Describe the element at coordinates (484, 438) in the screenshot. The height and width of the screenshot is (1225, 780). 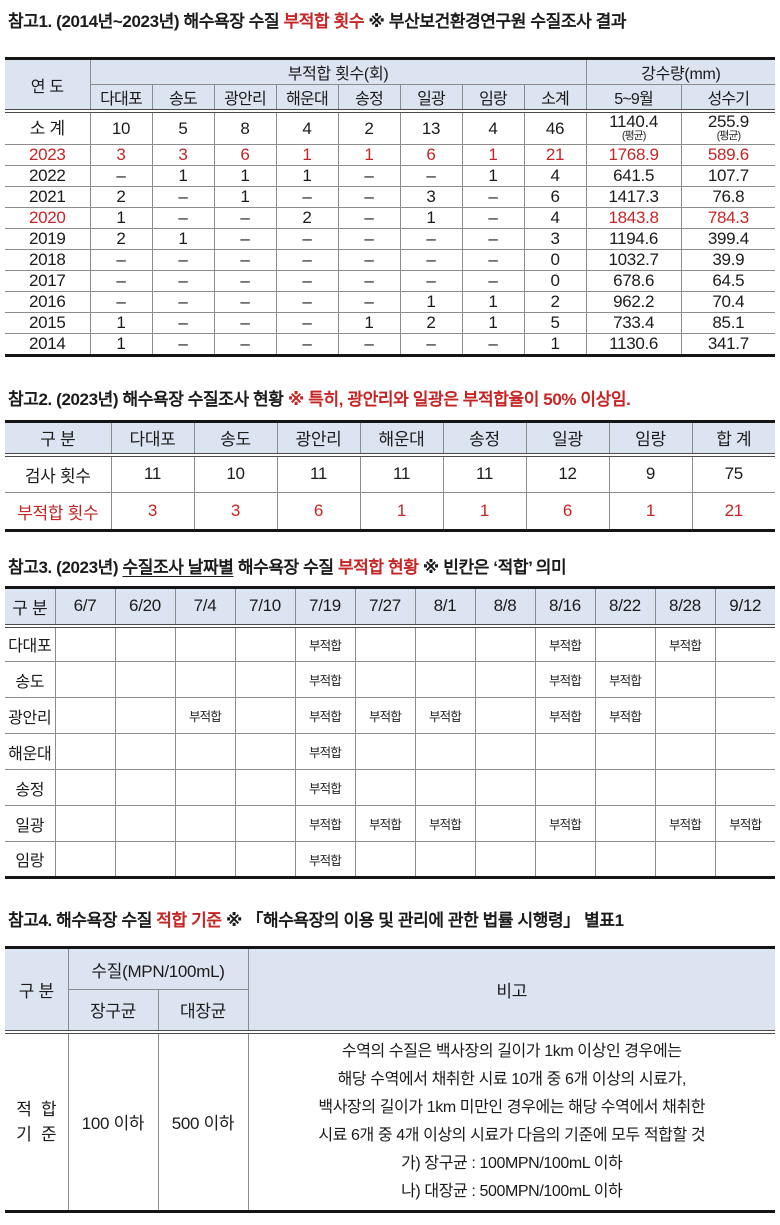
I see `header-cell: 송정` at that location.